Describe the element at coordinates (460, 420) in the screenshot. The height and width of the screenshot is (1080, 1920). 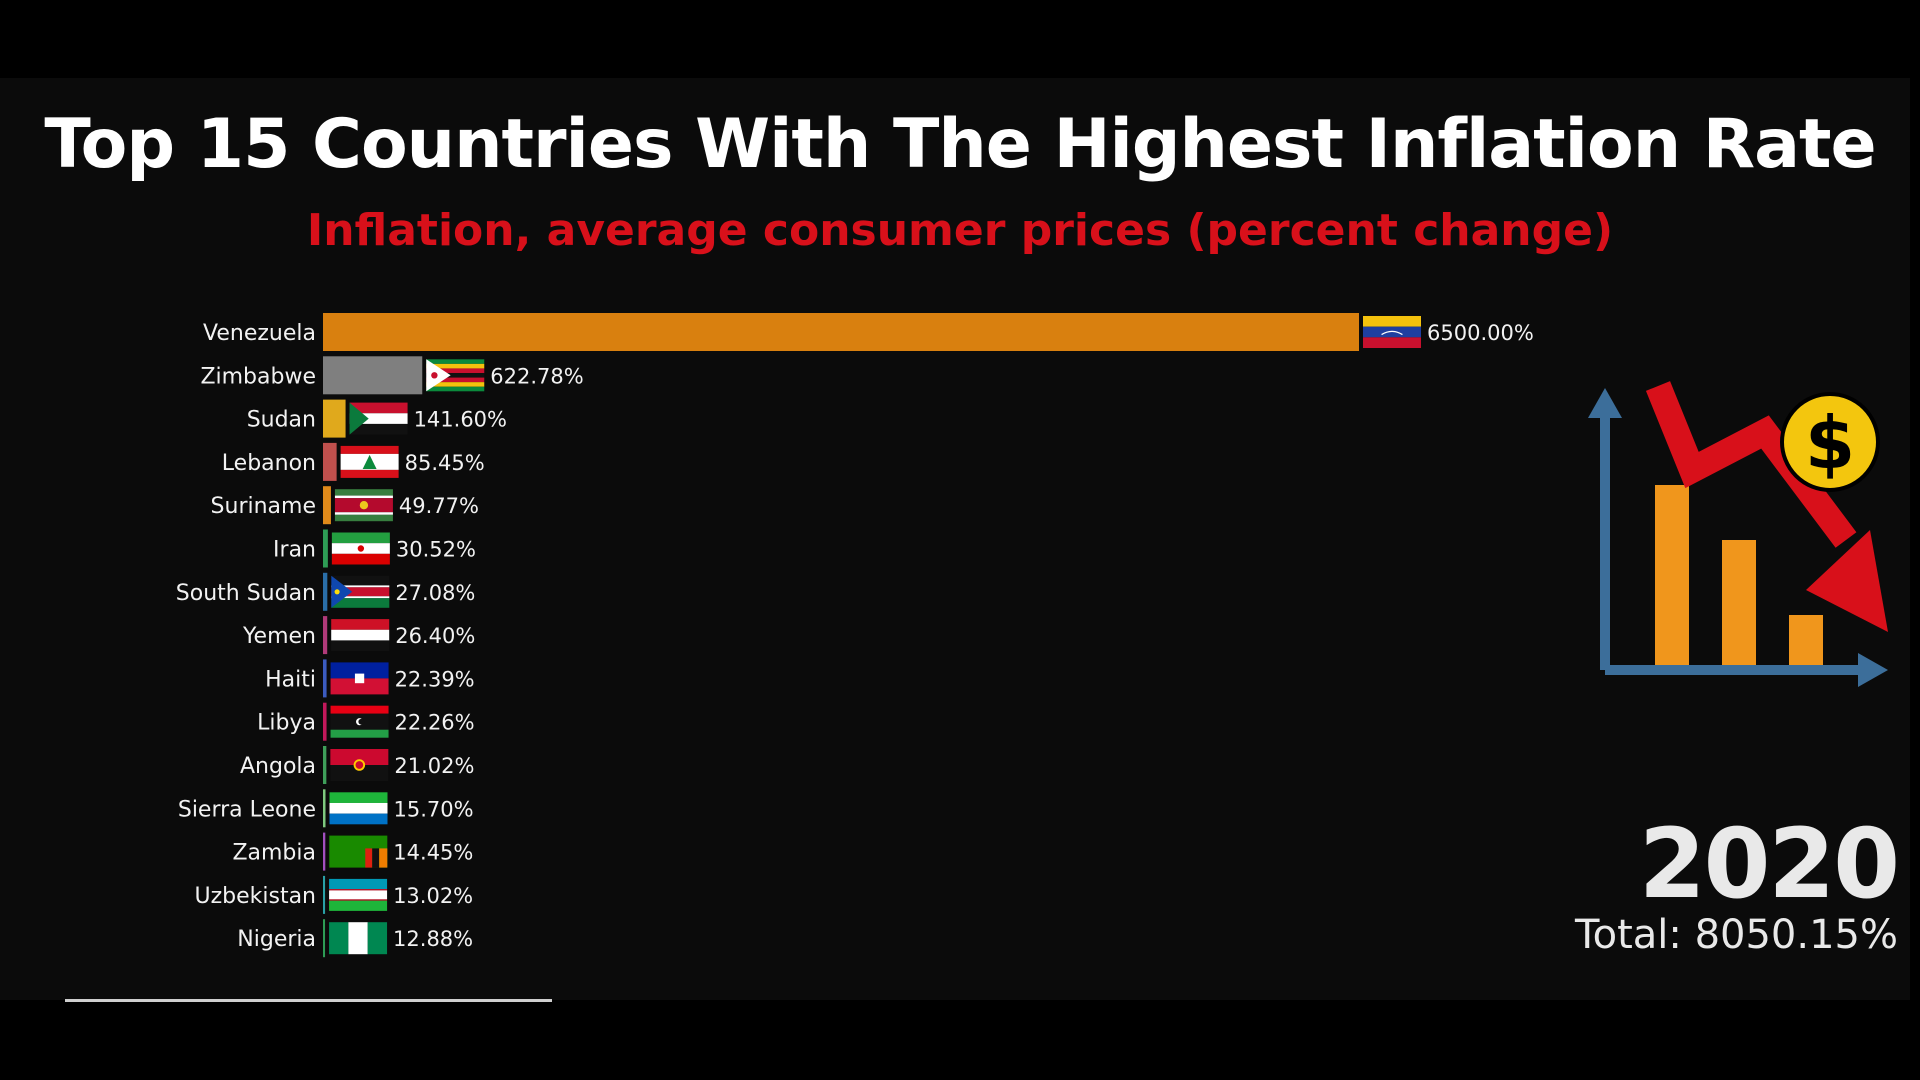
I see `value-label: 141.60%` at that location.